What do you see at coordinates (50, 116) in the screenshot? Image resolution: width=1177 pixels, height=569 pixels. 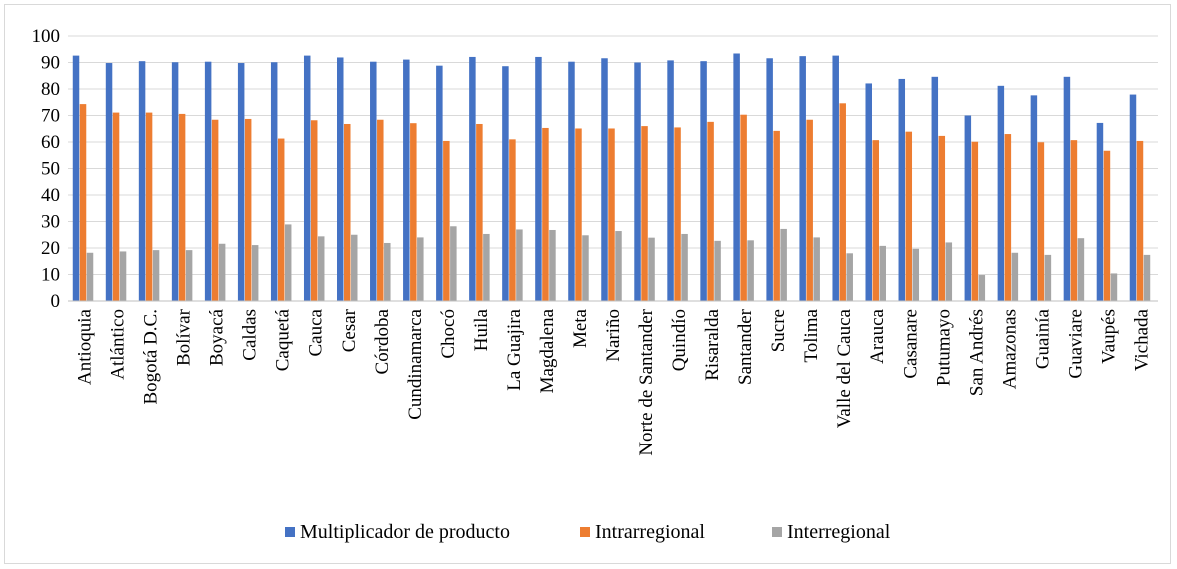 I see `y-tick-label: 70` at bounding box center [50, 116].